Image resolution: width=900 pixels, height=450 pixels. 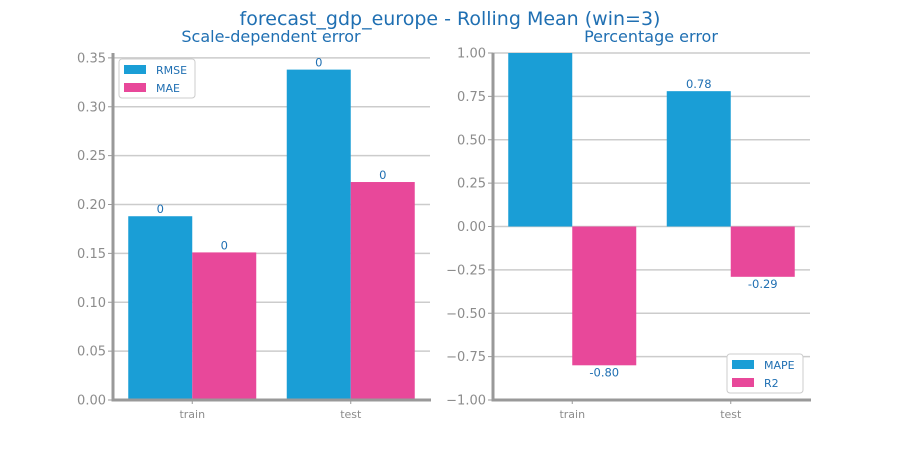 What do you see at coordinates (771, 383) in the screenshot?
I see `legend-label-r2: R2` at bounding box center [771, 383].